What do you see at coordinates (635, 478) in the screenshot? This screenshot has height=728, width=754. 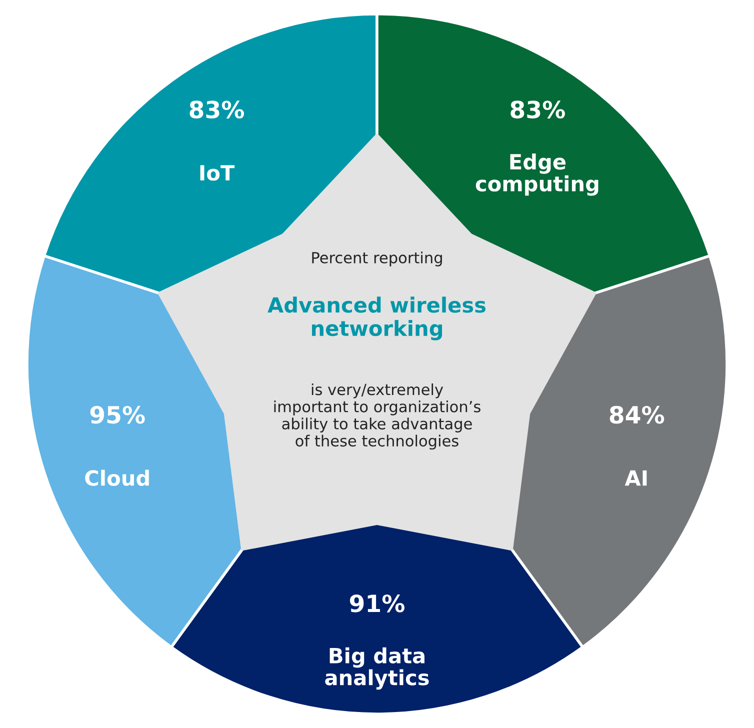 I see `category-label: AI` at bounding box center [635, 478].